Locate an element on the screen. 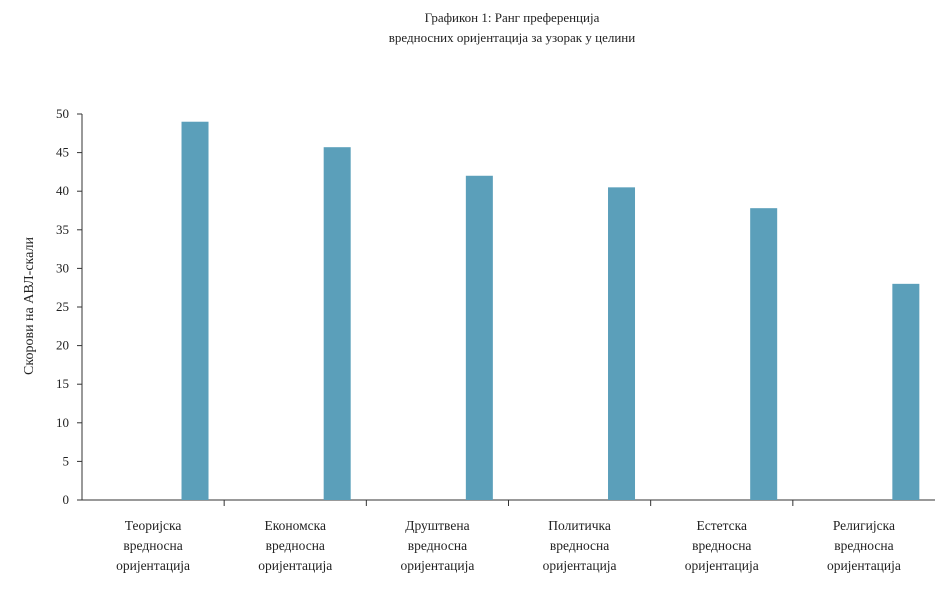 The height and width of the screenshot is (599, 945). y-tick-label: 10 is located at coordinates (62, 422).